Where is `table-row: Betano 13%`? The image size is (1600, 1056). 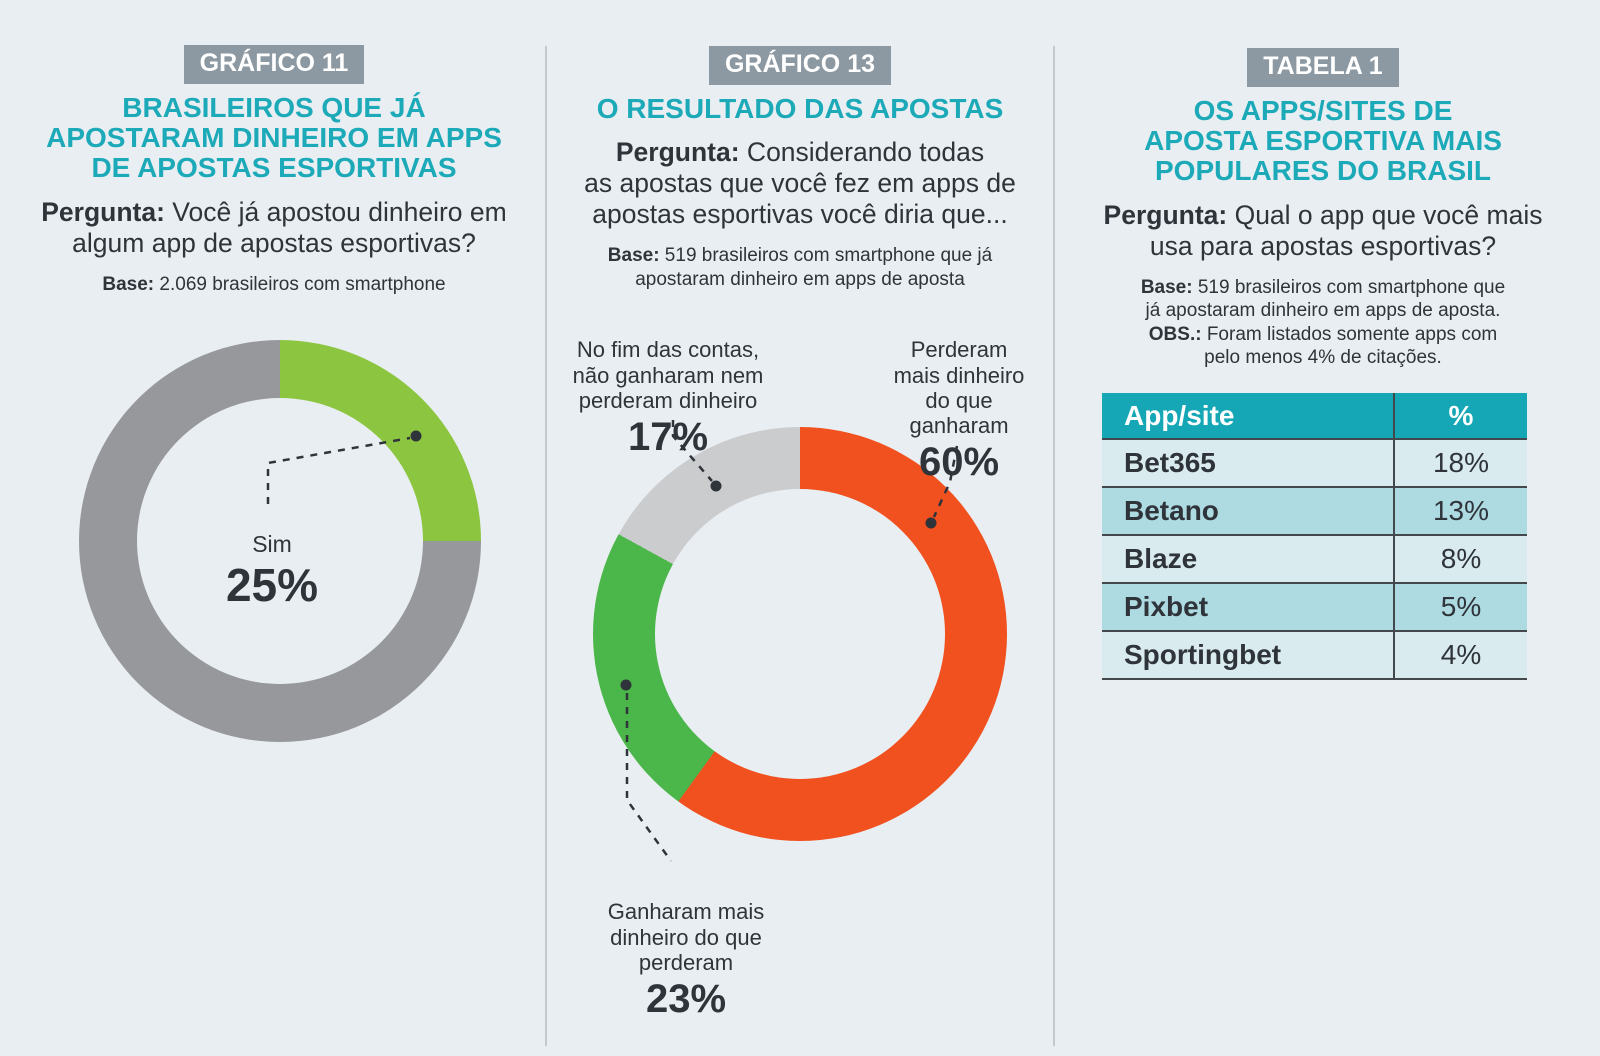
table-row: Betano 13% is located at coordinates (1314, 512).